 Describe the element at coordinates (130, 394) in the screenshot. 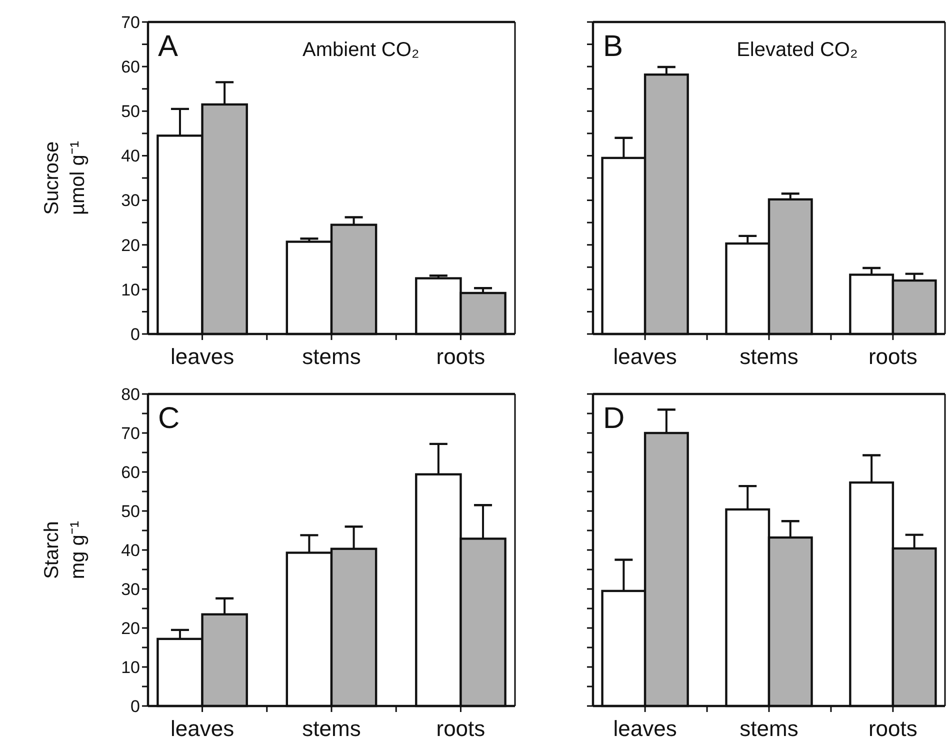

I see `y-tick-label: 80` at that location.